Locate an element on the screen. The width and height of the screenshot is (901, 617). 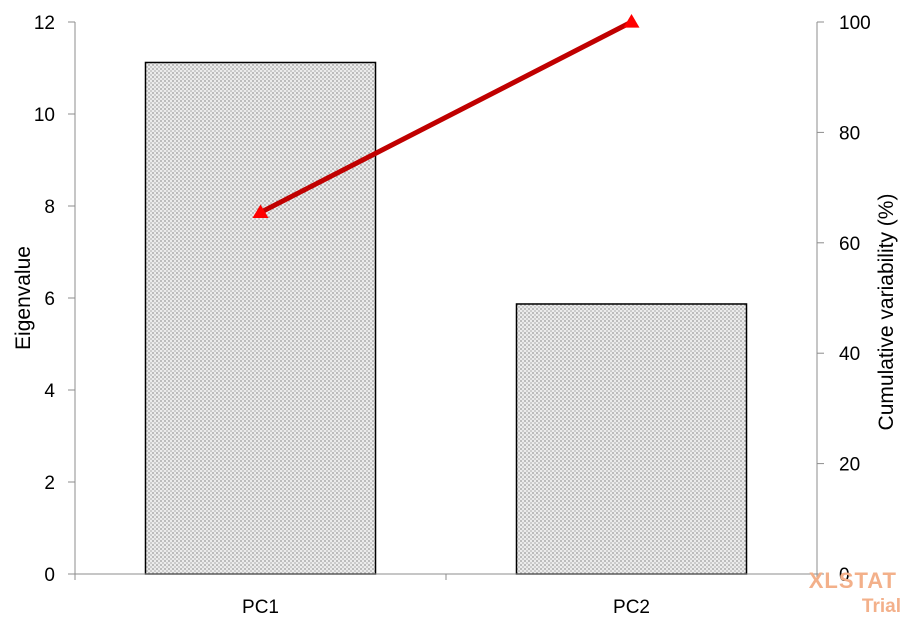
y-tick-label-right: 80 is located at coordinates (849, 133).